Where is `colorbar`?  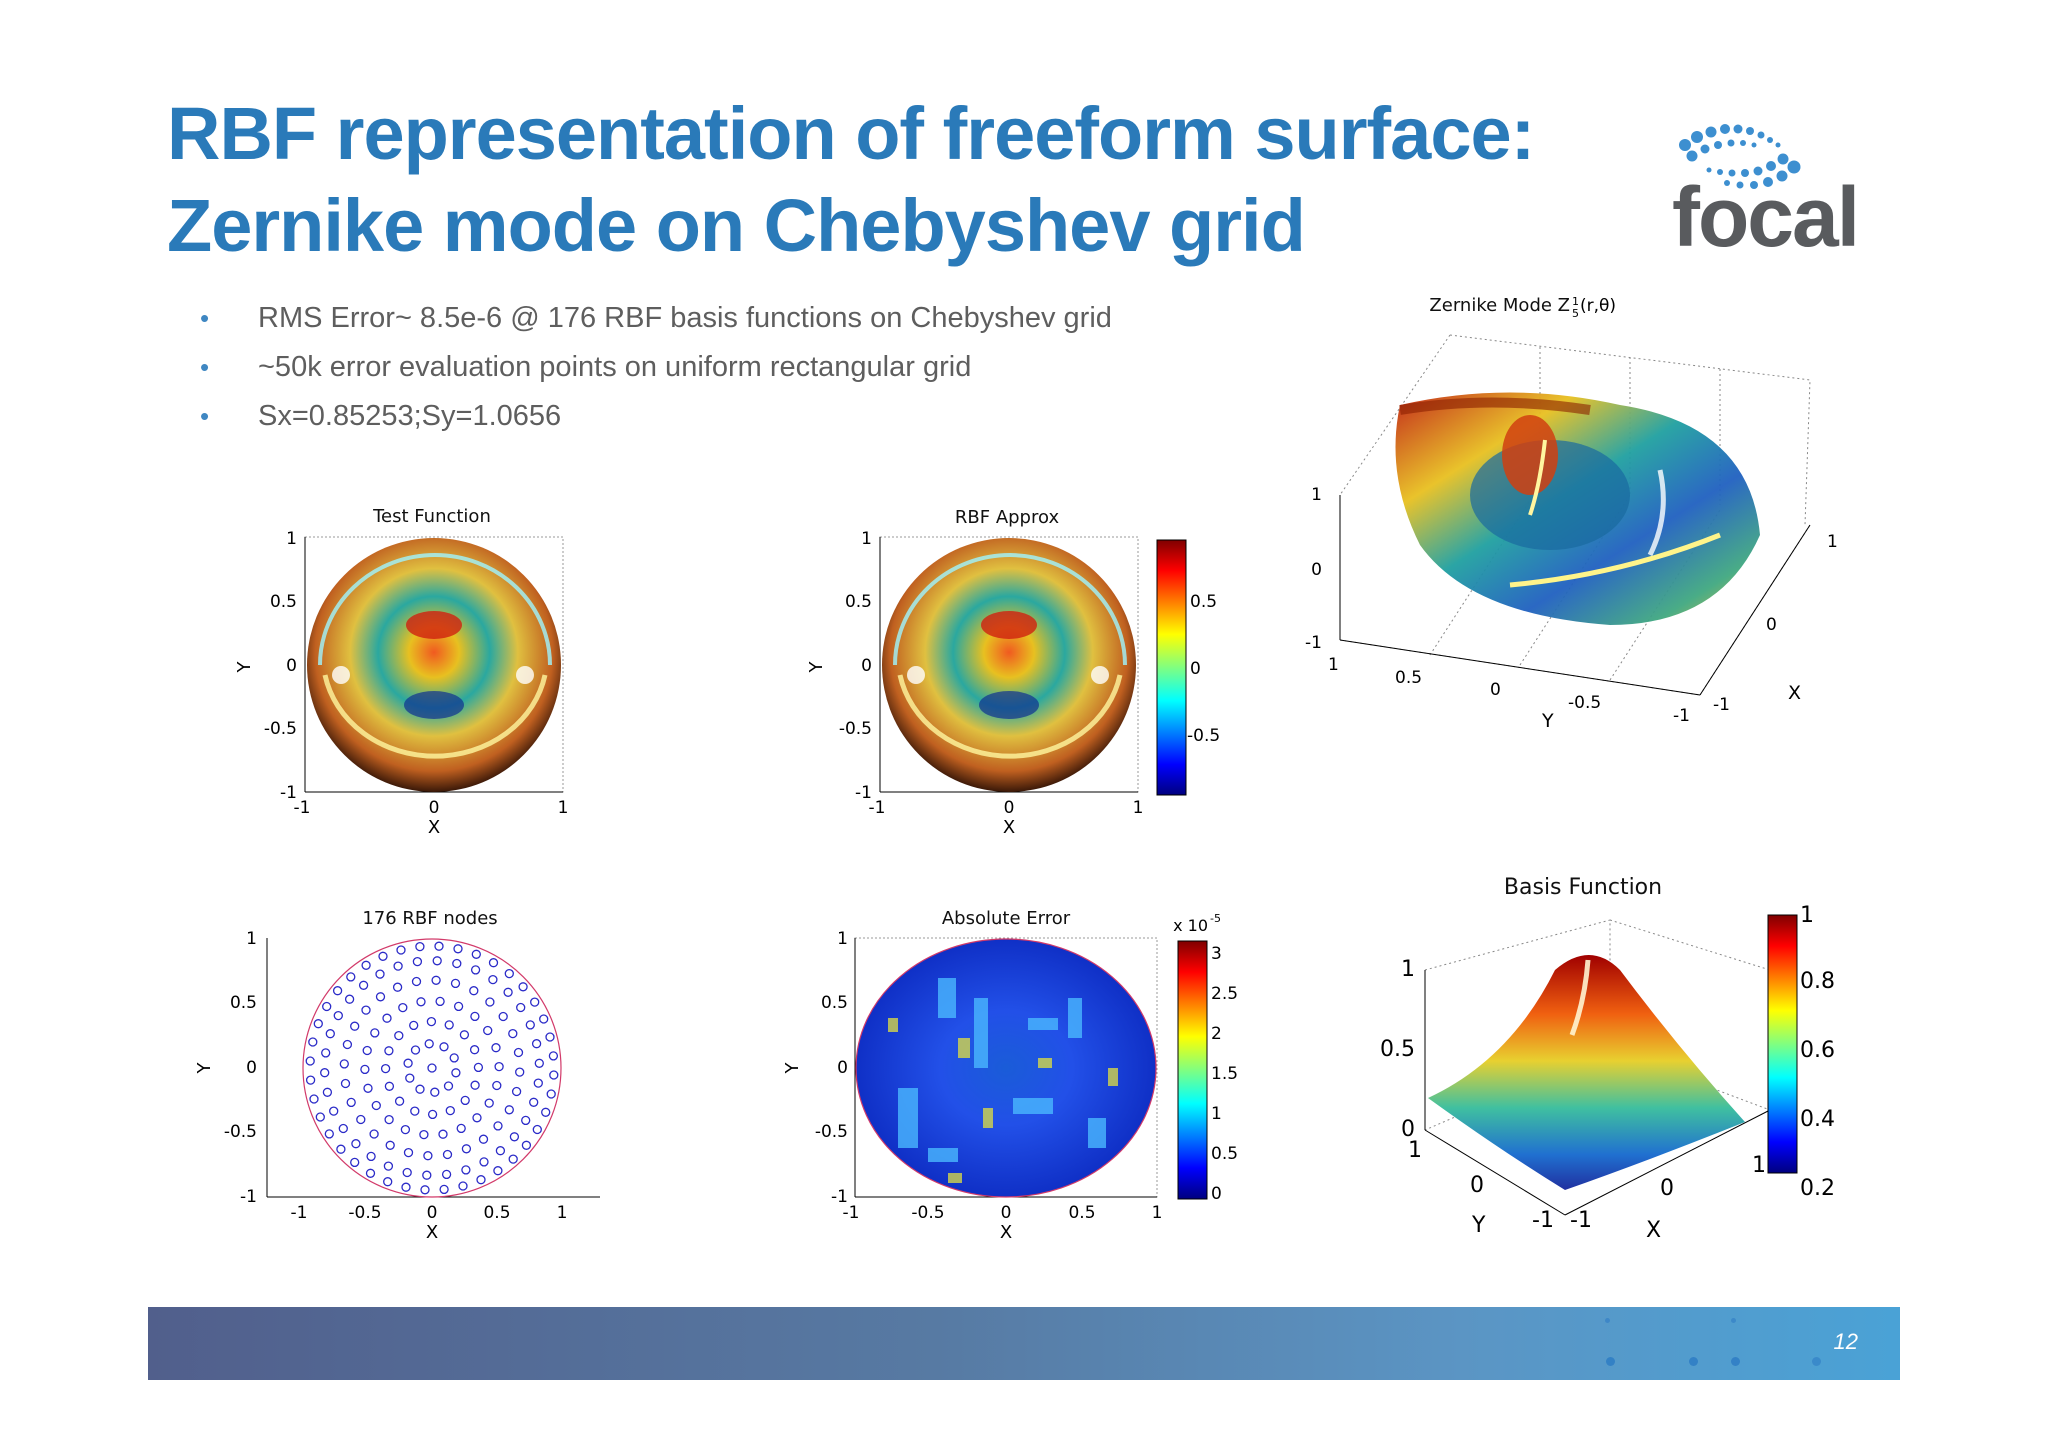 colorbar is located at coordinates (1171, 667).